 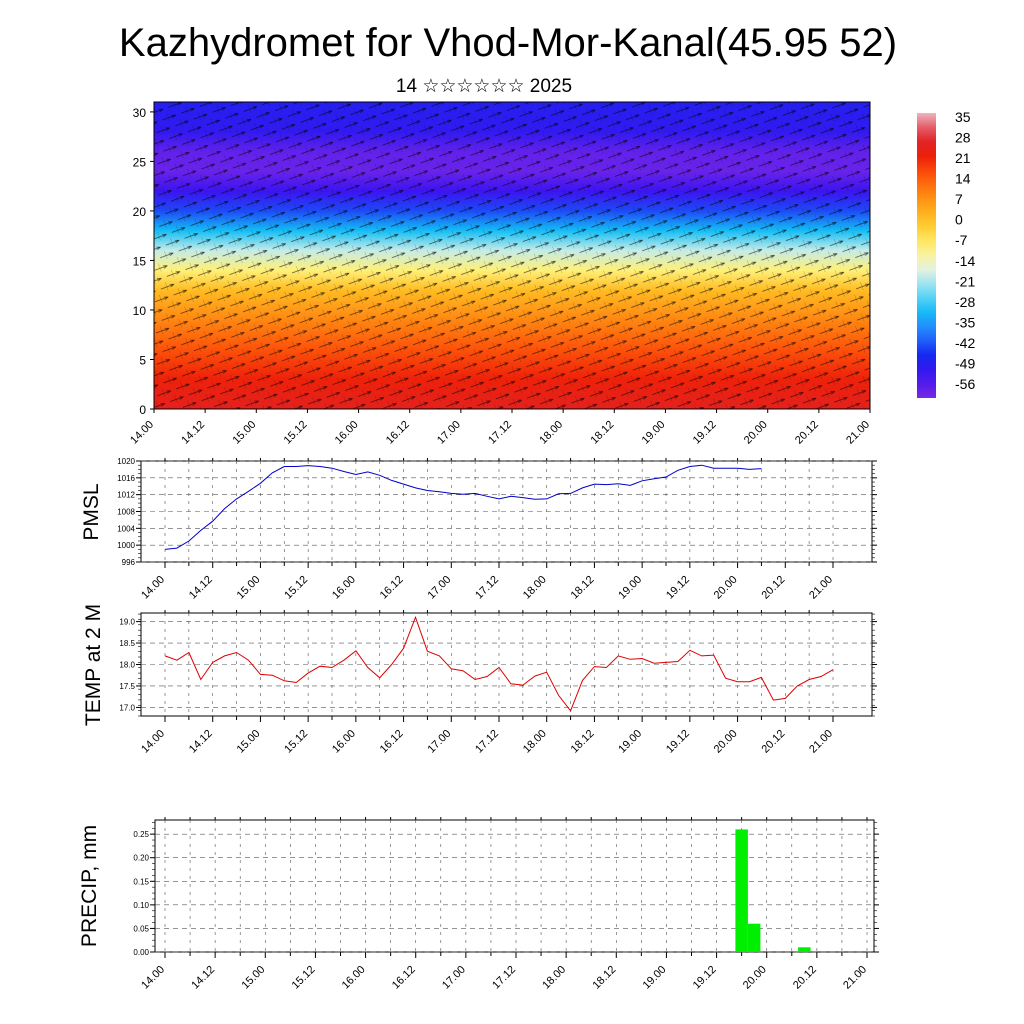 What do you see at coordinates (965, 250) in the screenshot?
I see `colorbar-labels: 35 28 21 14 7 0 -7 -14 -21 -28 -35 -42 -49 -56` at bounding box center [965, 250].